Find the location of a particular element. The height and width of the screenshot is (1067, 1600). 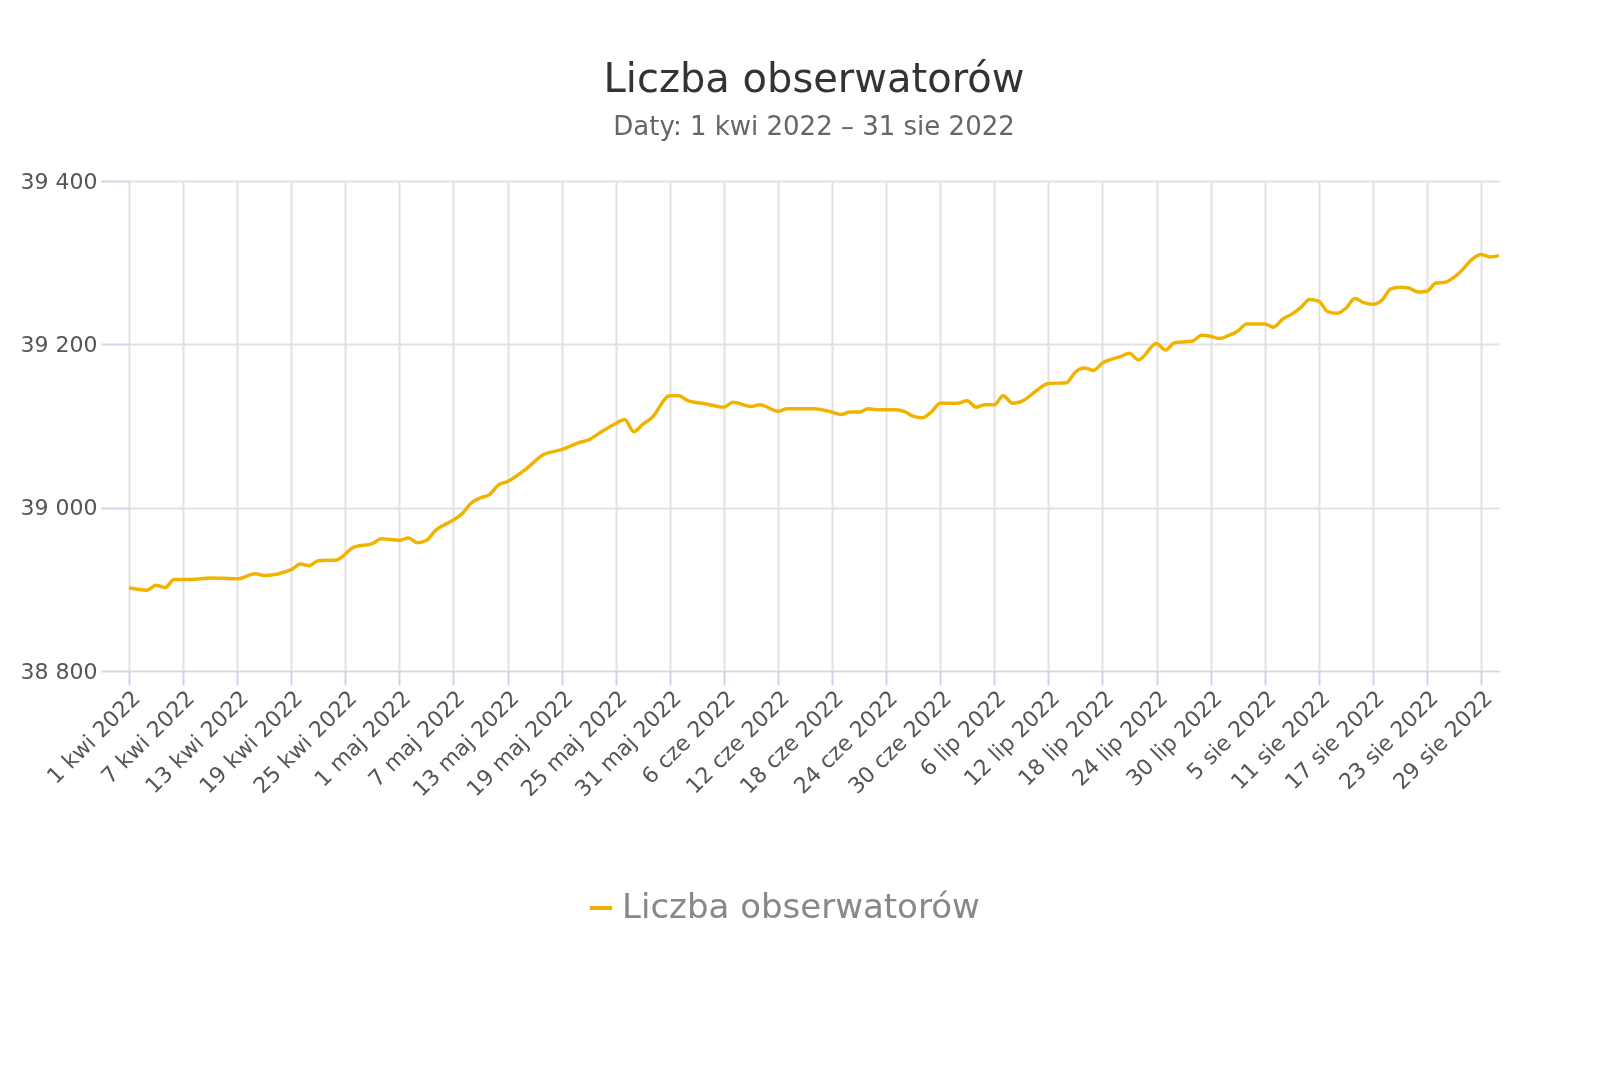

chart-subtitle: Daty: 1 kwi 2022 – 31 sie 2022 is located at coordinates (814, 126).